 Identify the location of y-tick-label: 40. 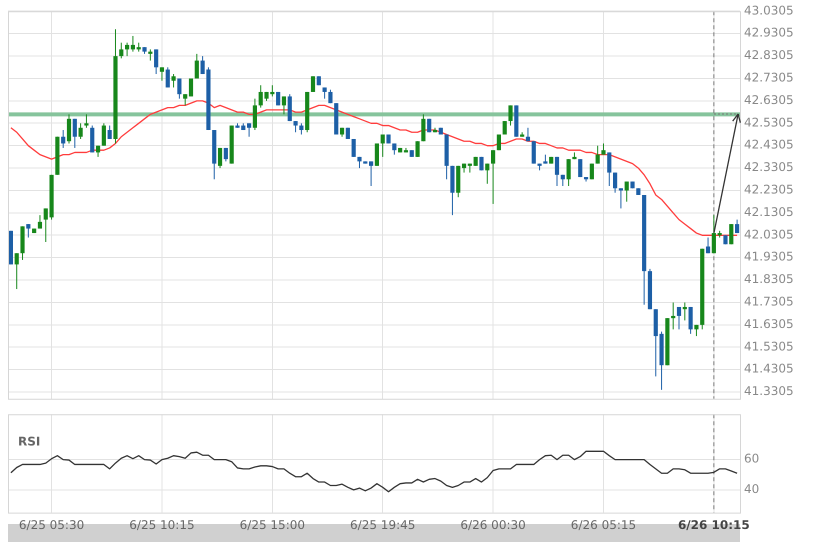
(752, 489).